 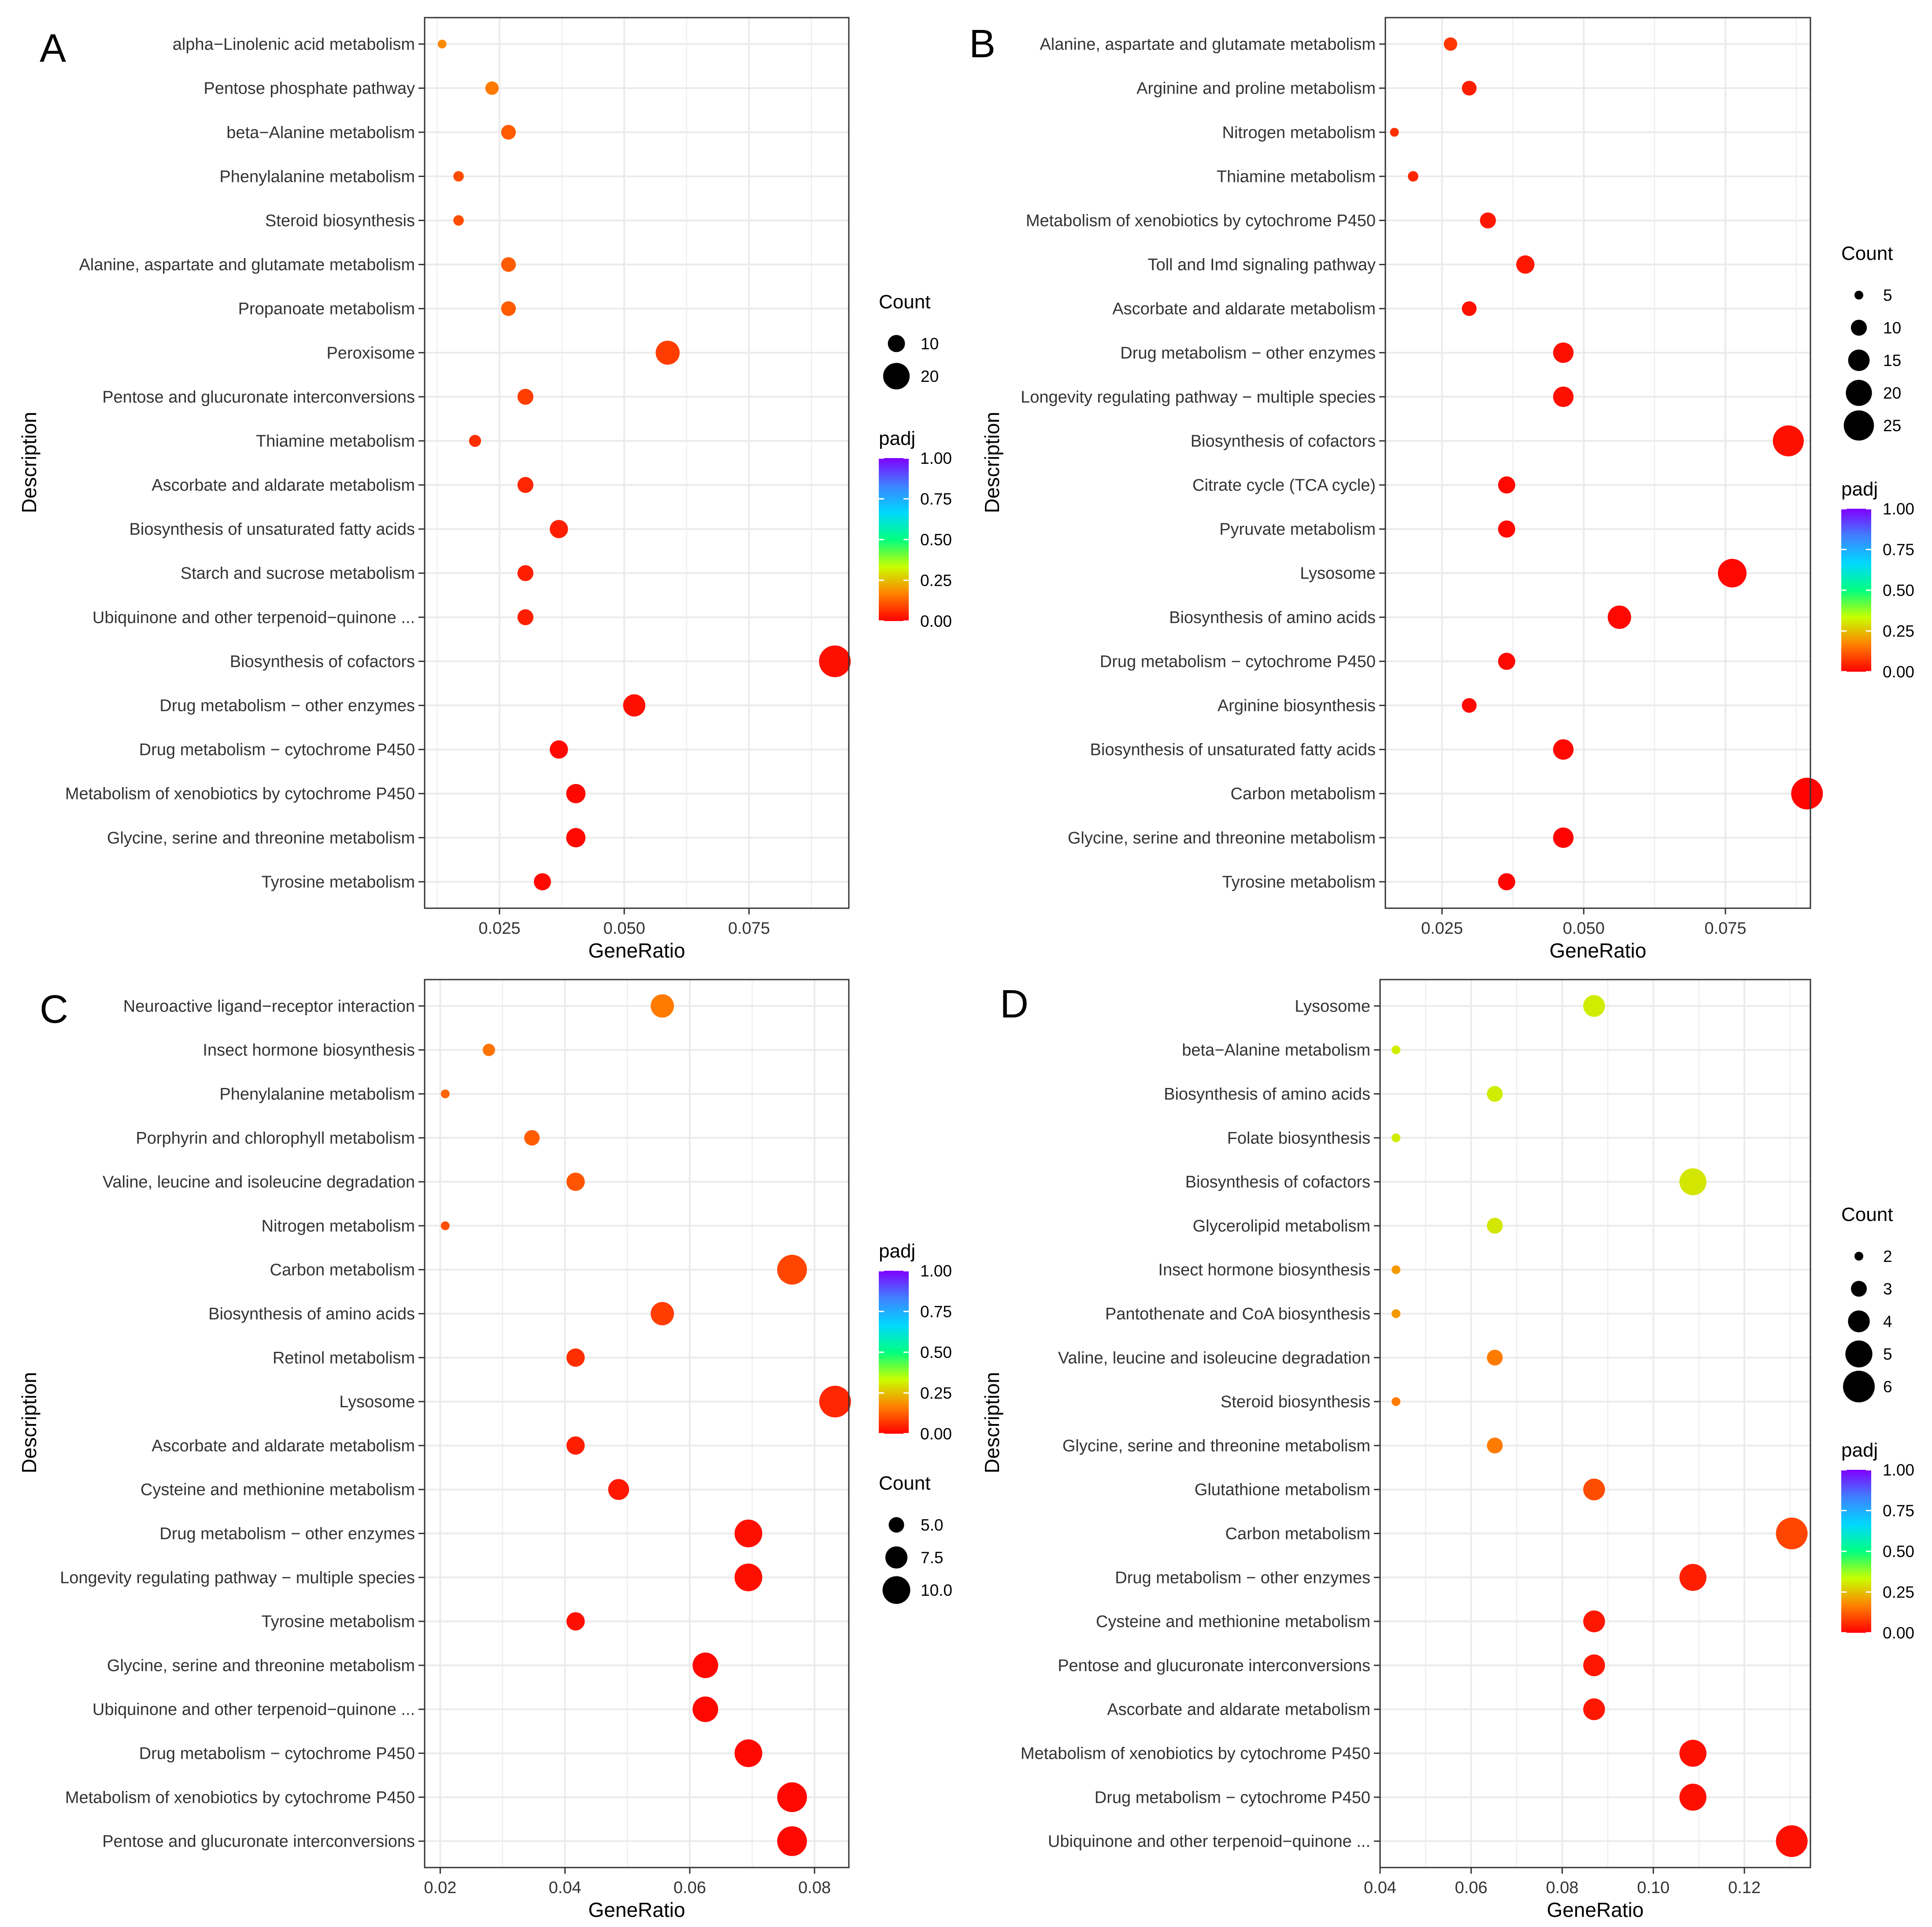 I want to click on x-tick-label: 0.075, so click(x=749, y=928).